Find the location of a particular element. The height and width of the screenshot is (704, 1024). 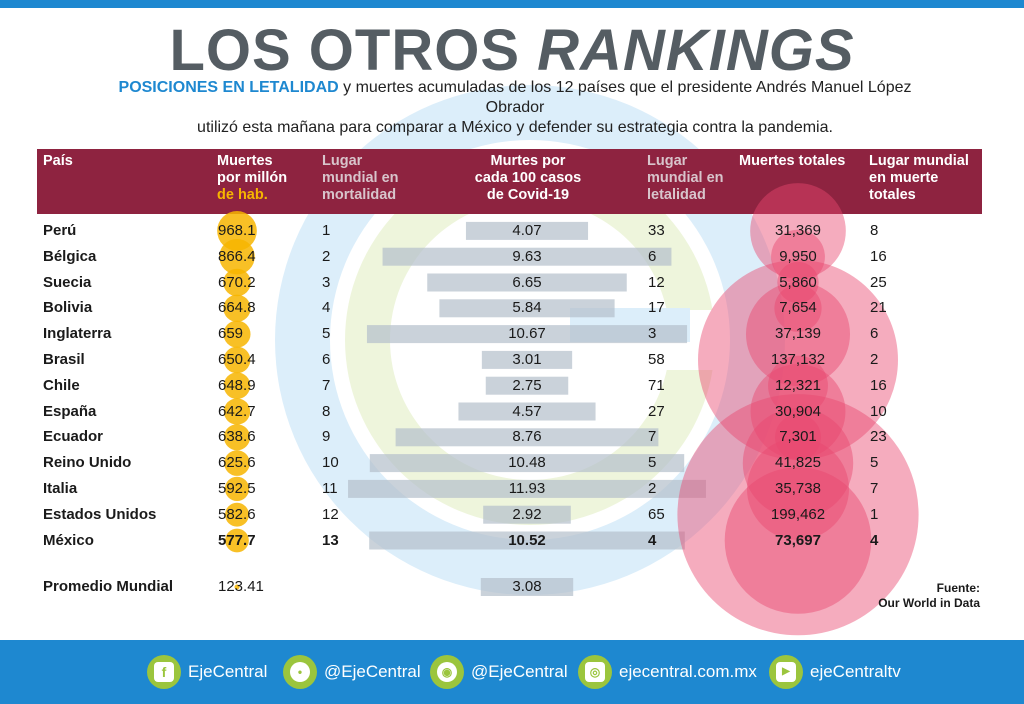

cell-rank-mortality: 7 is located at coordinates (326, 385).